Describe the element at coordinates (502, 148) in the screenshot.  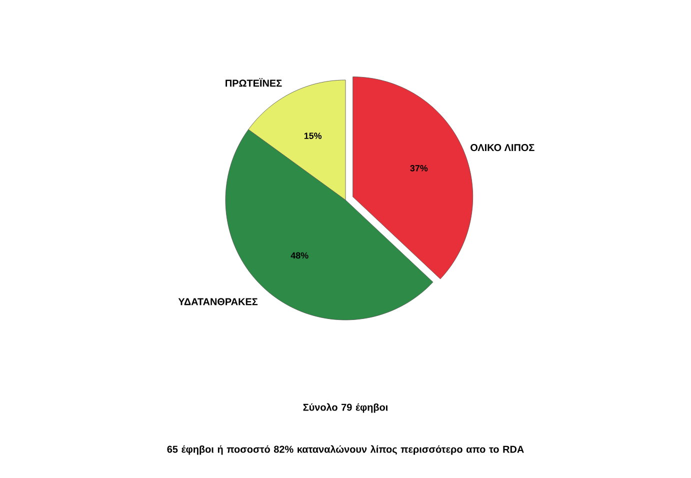
I see `slice-label: ΟΛΙΚΟ ΛΙΠΟΣ` at that location.